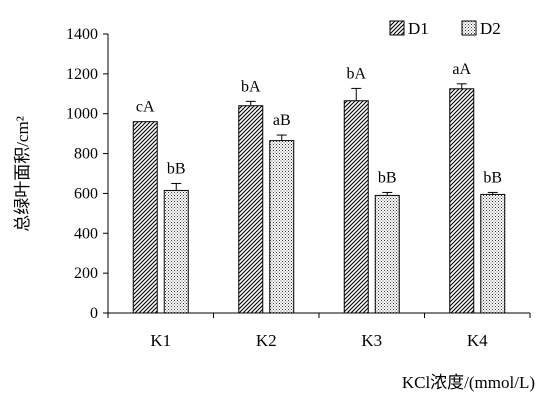 The width and height of the screenshot is (545, 404). Describe the element at coordinates (86, 193) in the screenshot. I see `y-tick-label: 600` at that location.